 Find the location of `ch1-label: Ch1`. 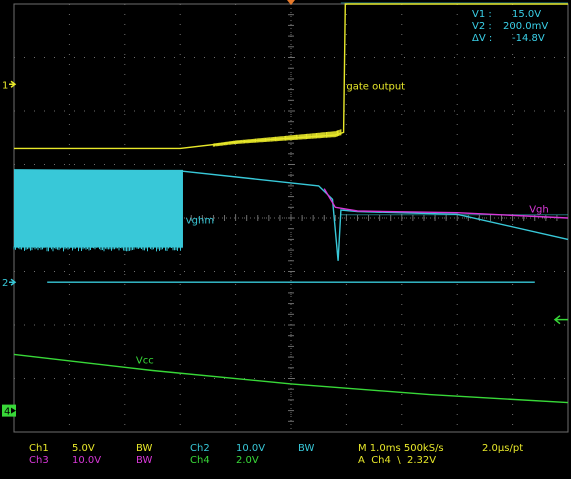

ch1-label: Ch1 is located at coordinates (39, 448).